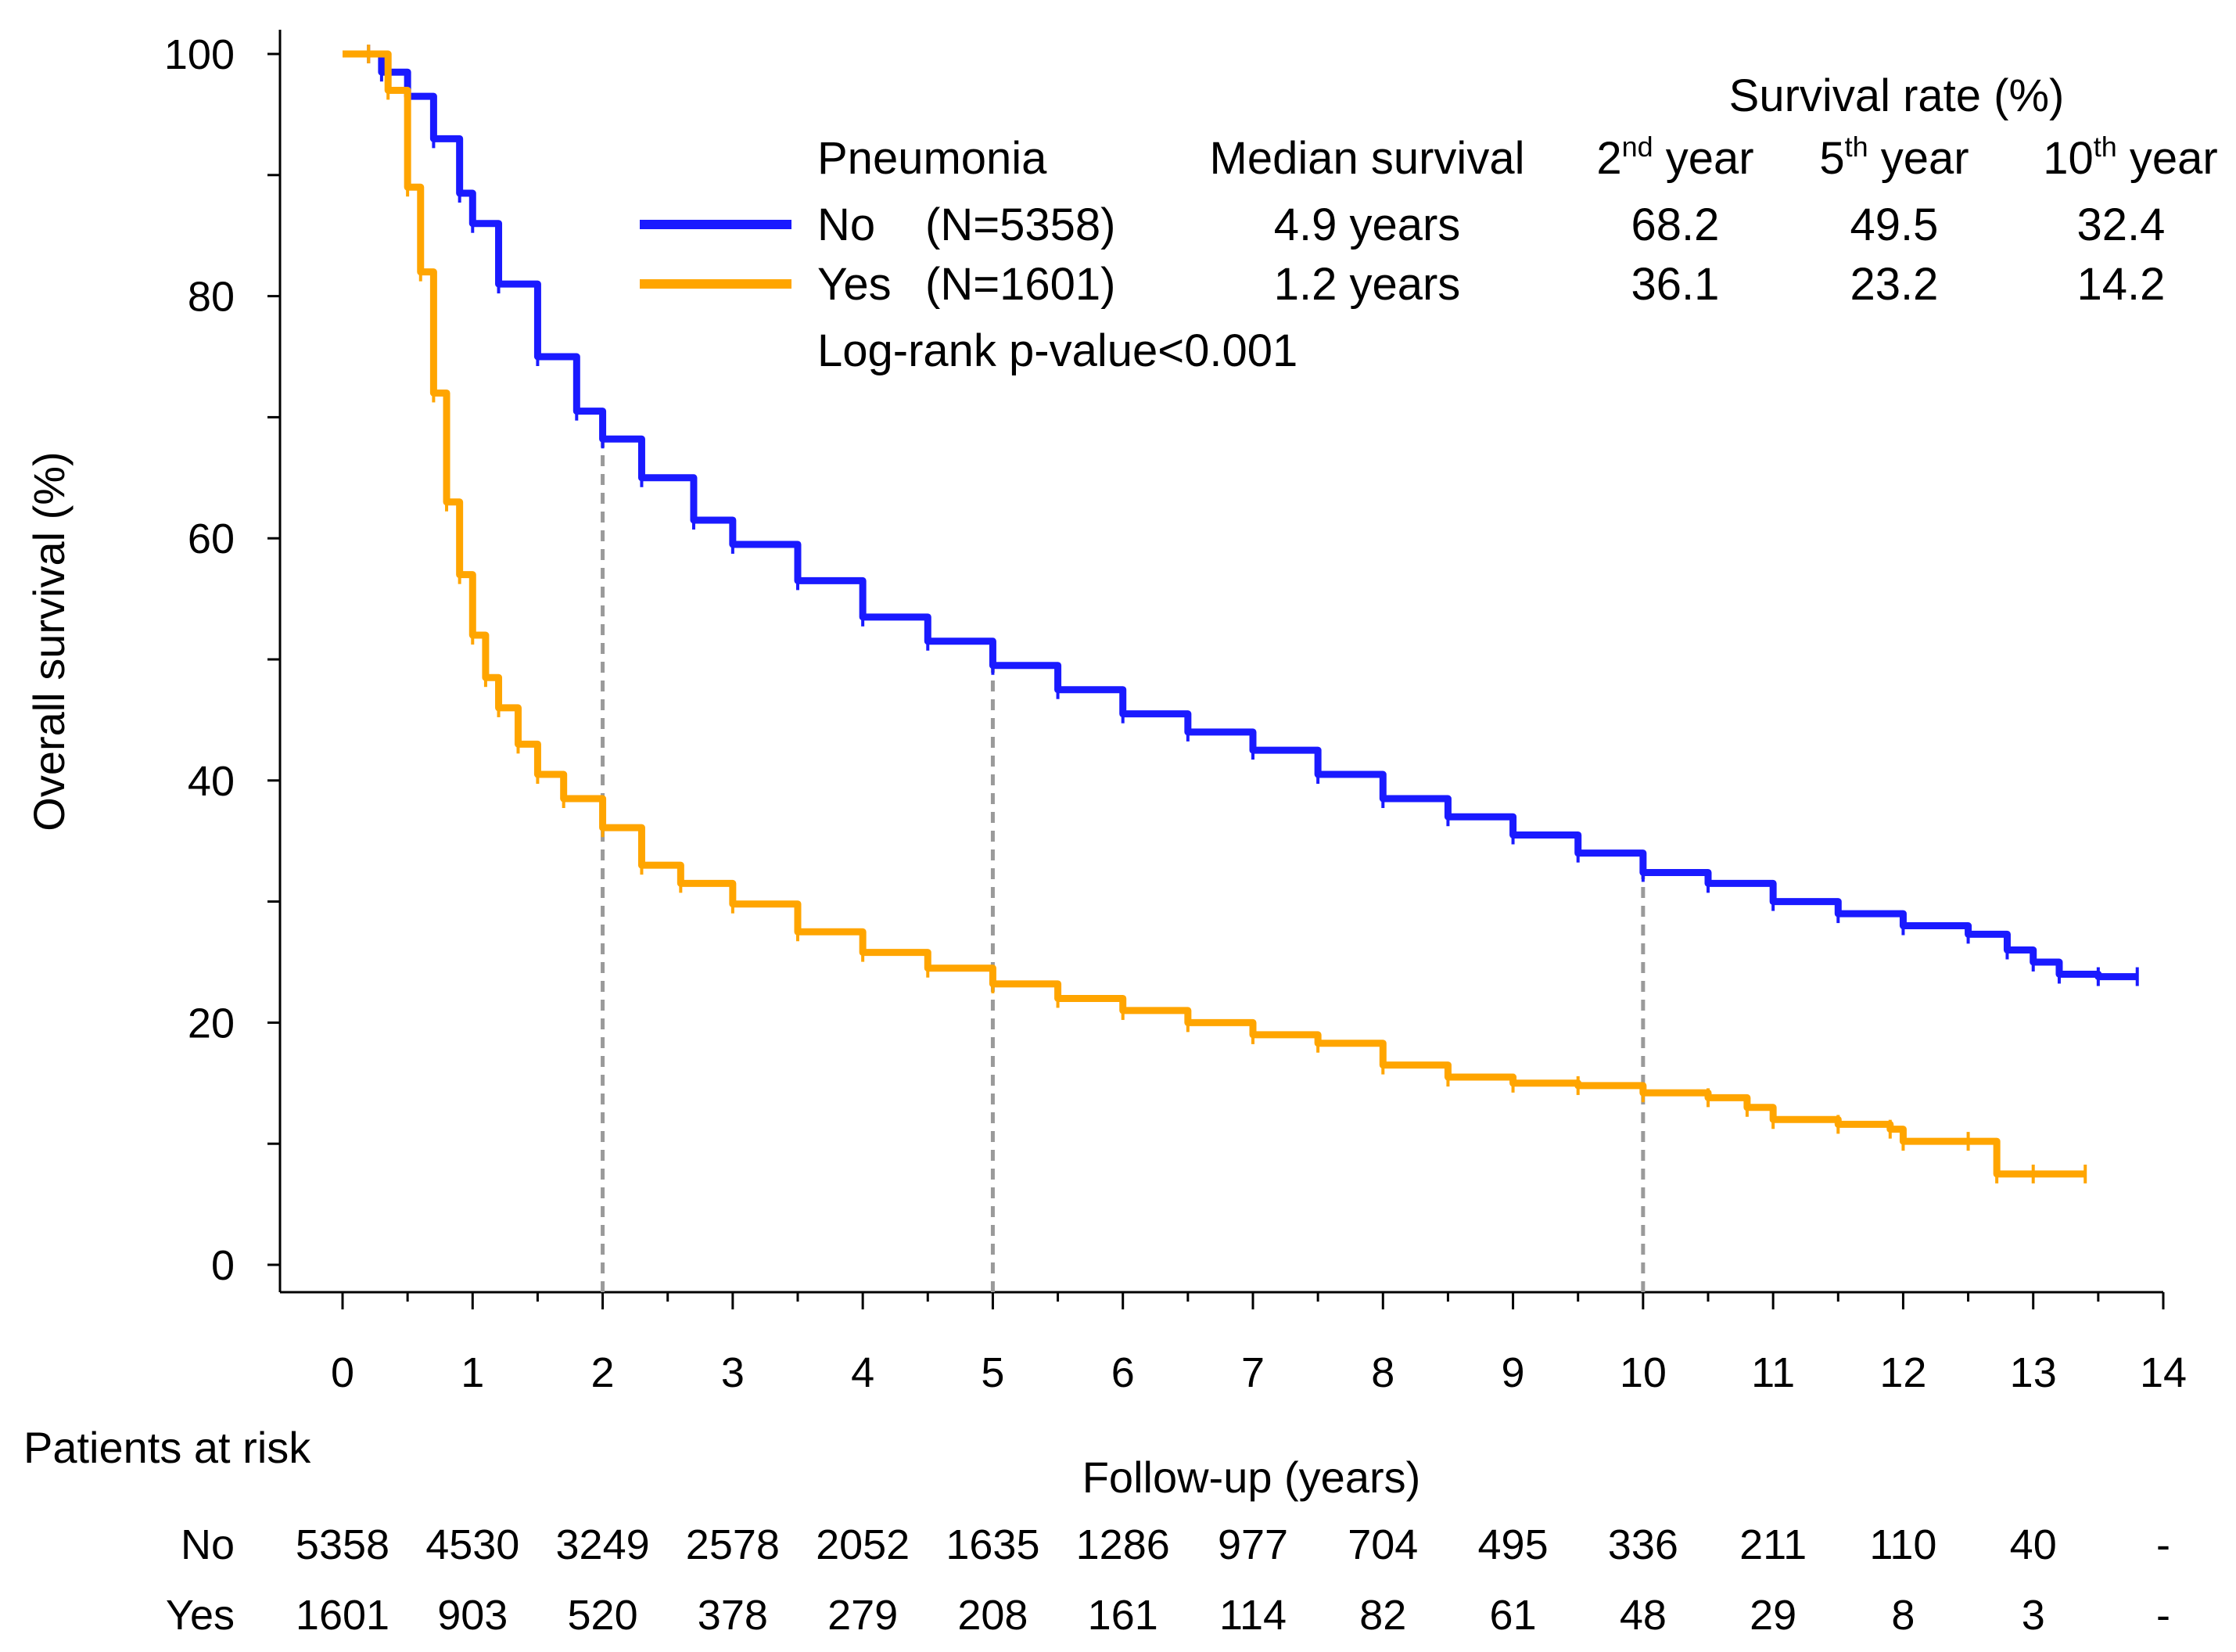 This screenshot has width=2236, height=1652. What do you see at coordinates (862, 1615) in the screenshot?
I see `at-risk-cell: 279` at bounding box center [862, 1615].